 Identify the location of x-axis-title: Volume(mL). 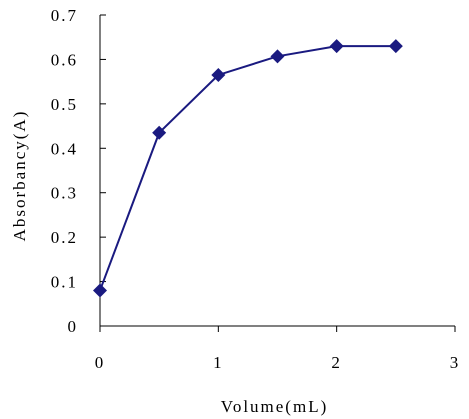
(275, 406).